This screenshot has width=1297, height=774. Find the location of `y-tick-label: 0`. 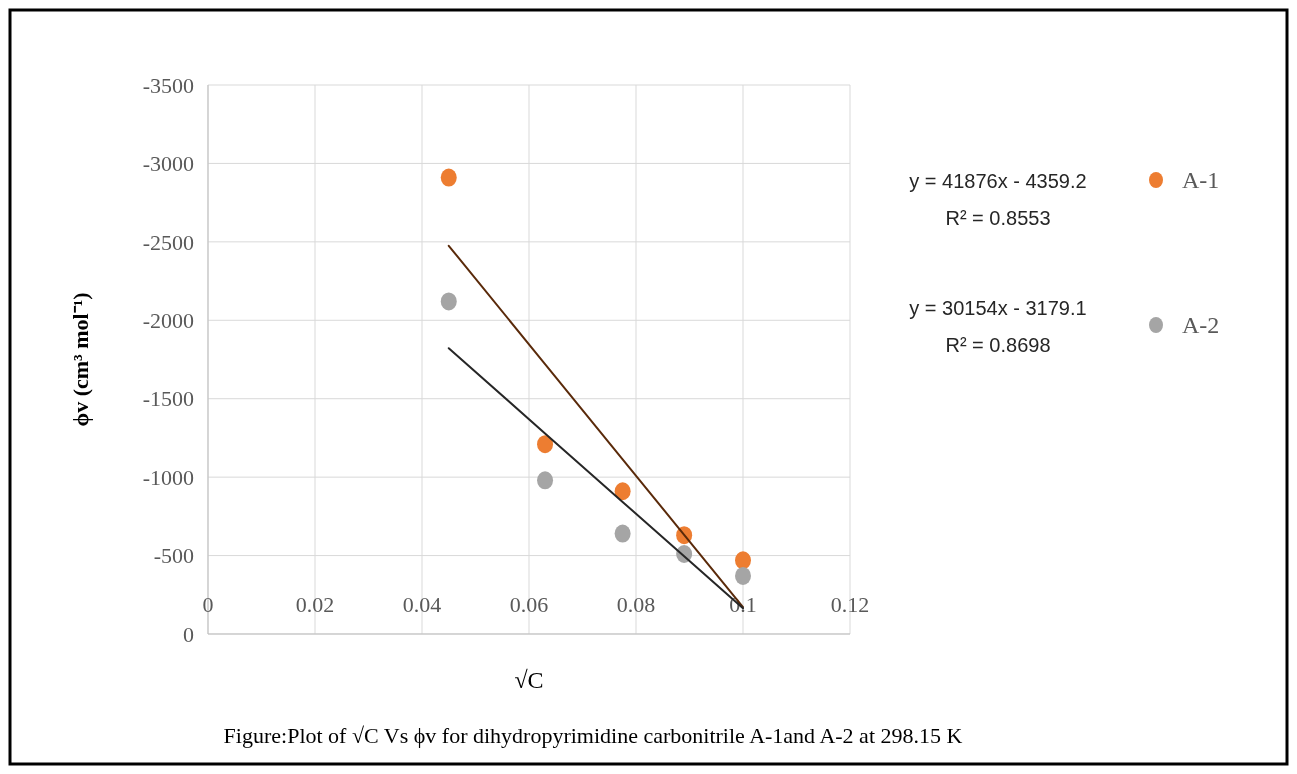

y-tick-label: 0 is located at coordinates (188, 634).